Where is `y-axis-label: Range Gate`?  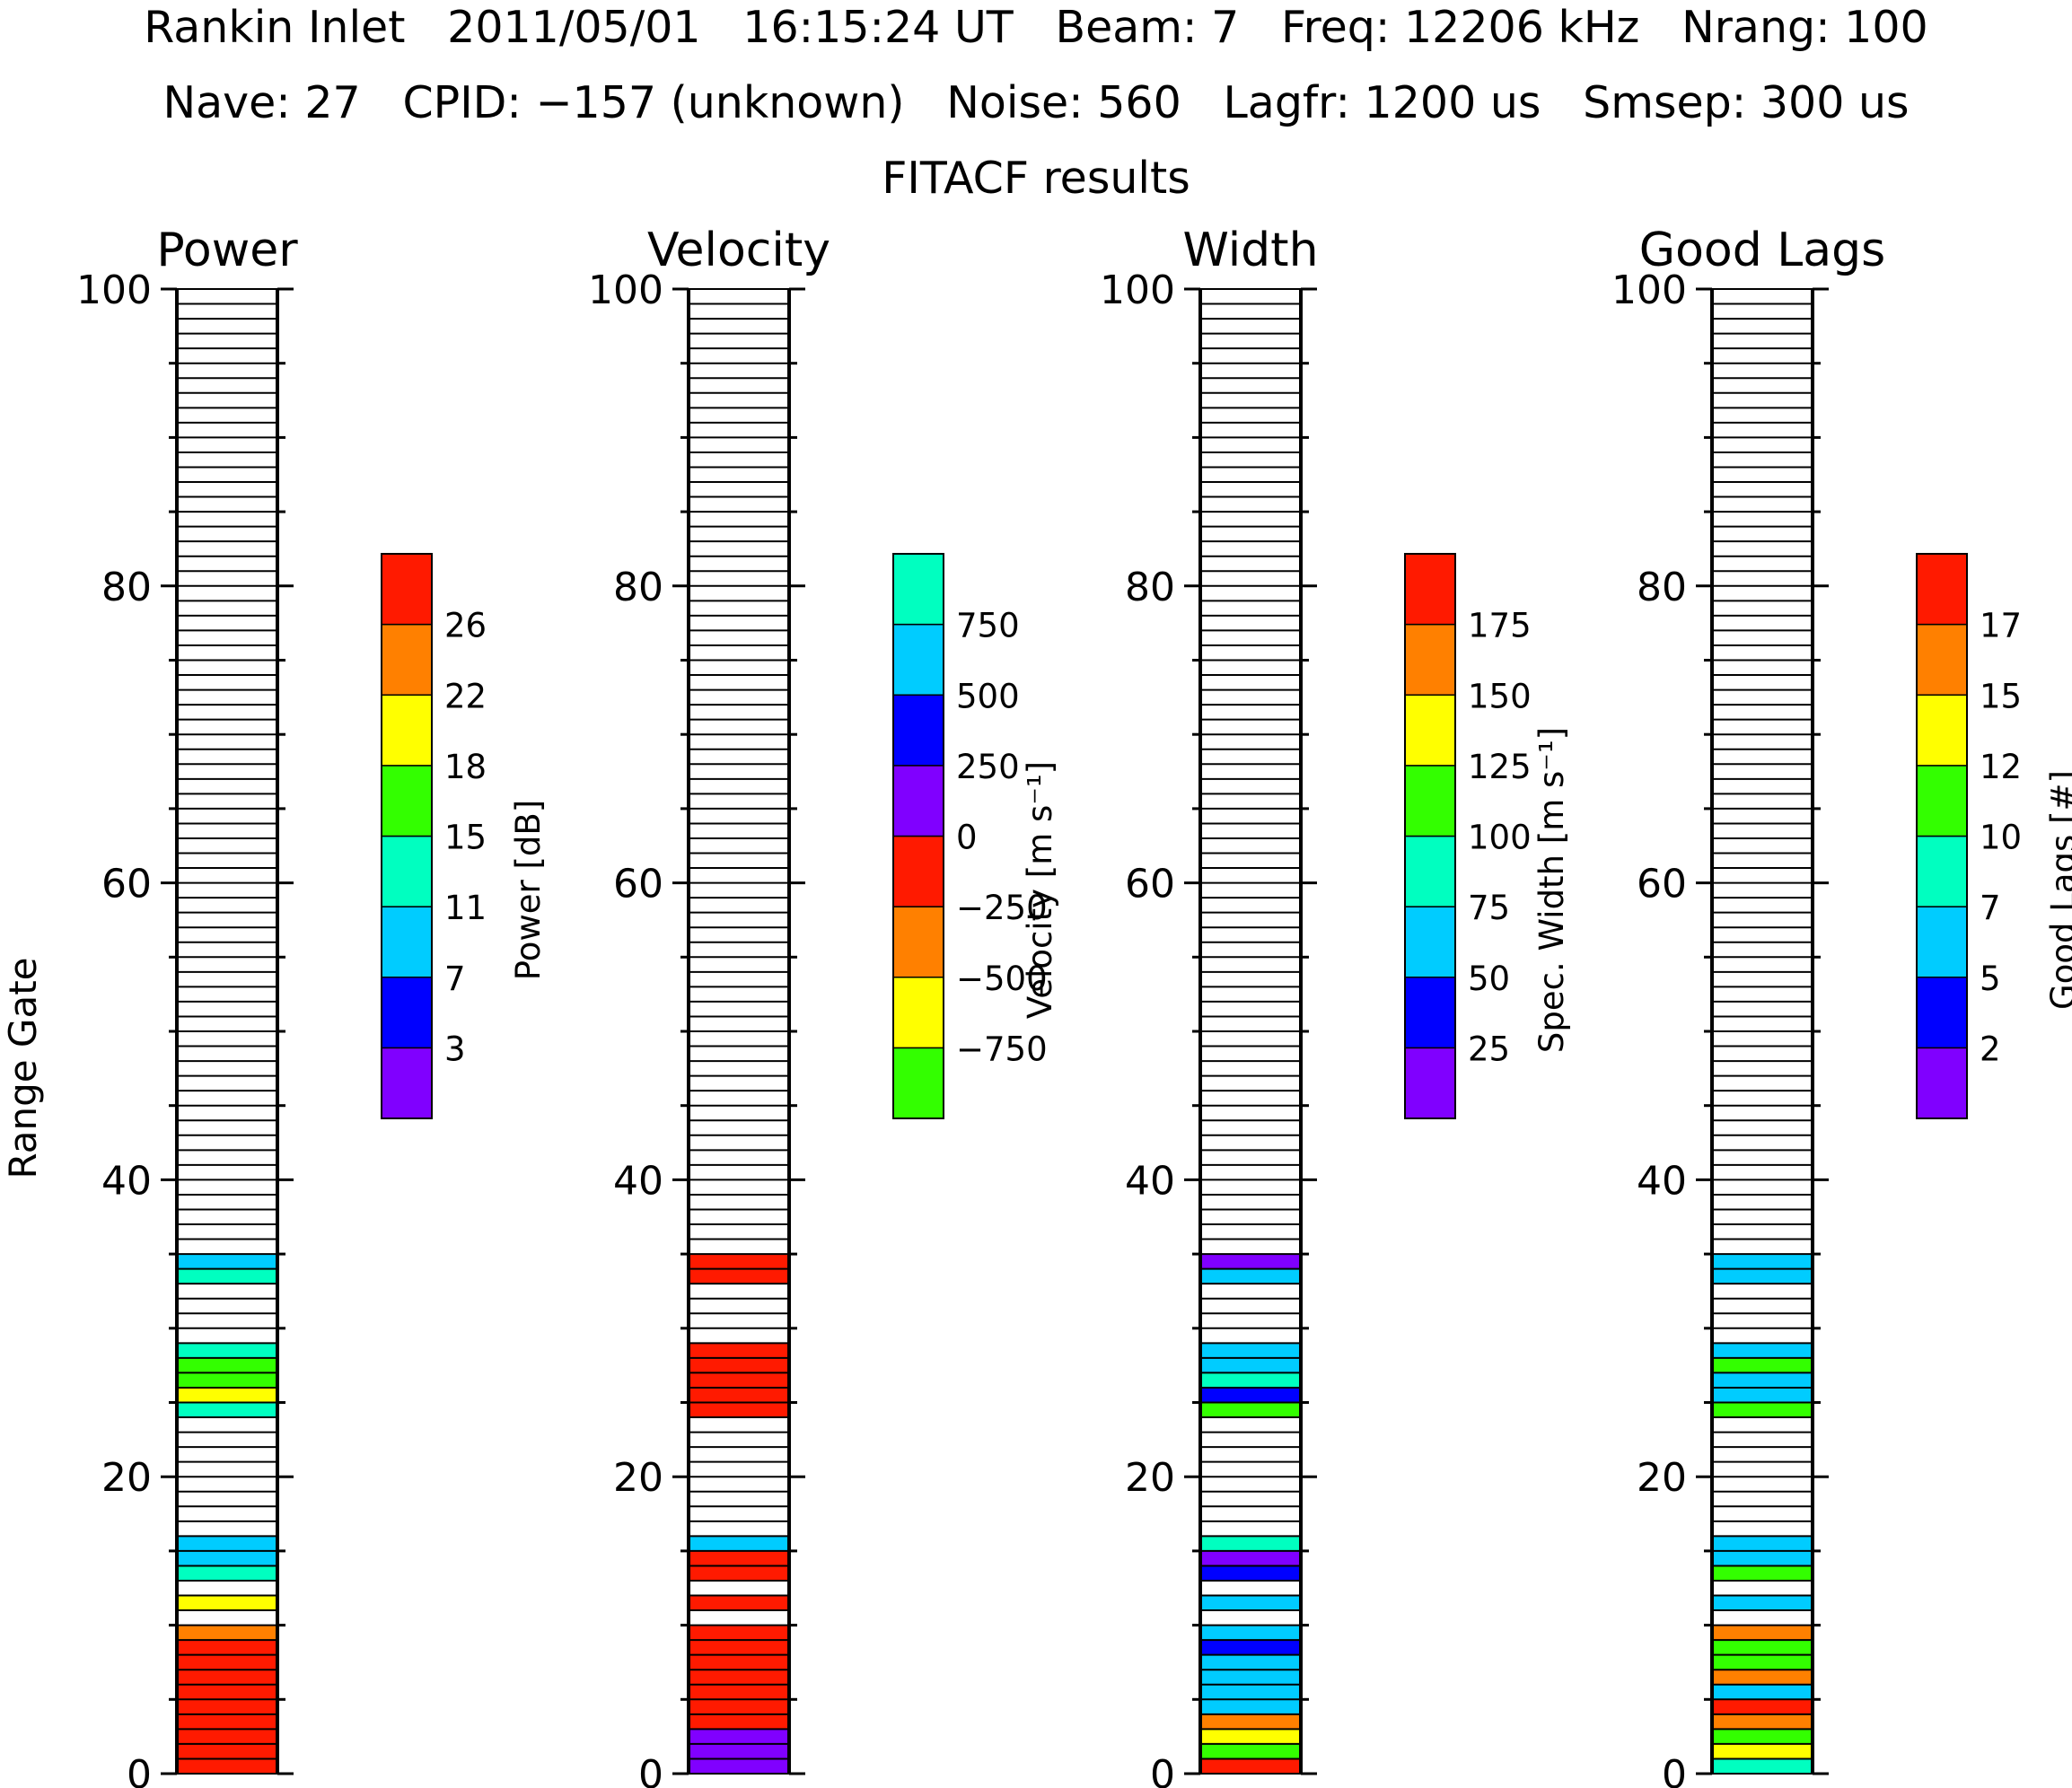
y-axis-label: Range Gate is located at coordinates (23, 1068).